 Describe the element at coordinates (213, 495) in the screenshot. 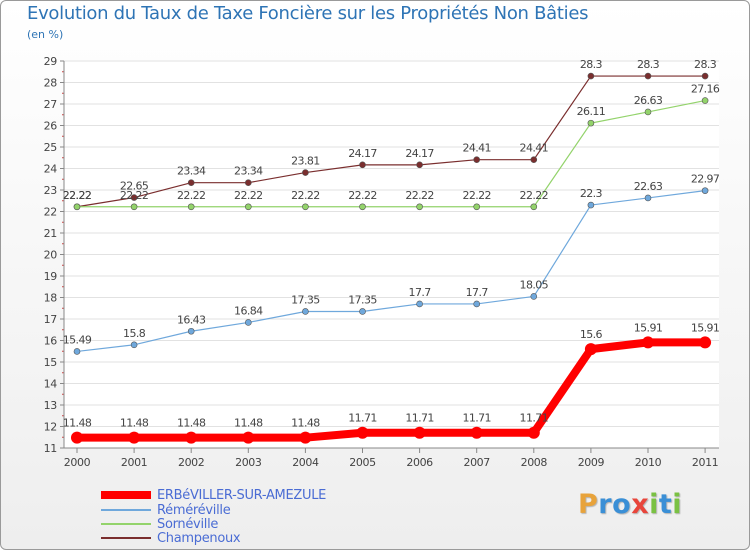

I see `legend-item: ERBéVILLER-SUR-AMEZULE` at that location.